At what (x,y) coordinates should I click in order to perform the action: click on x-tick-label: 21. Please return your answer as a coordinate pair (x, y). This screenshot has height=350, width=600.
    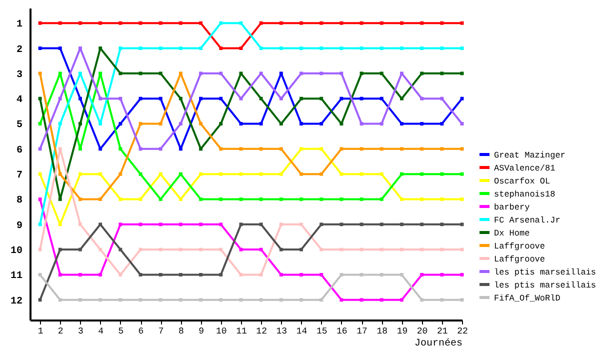
    Looking at the image, I should click on (442, 331).